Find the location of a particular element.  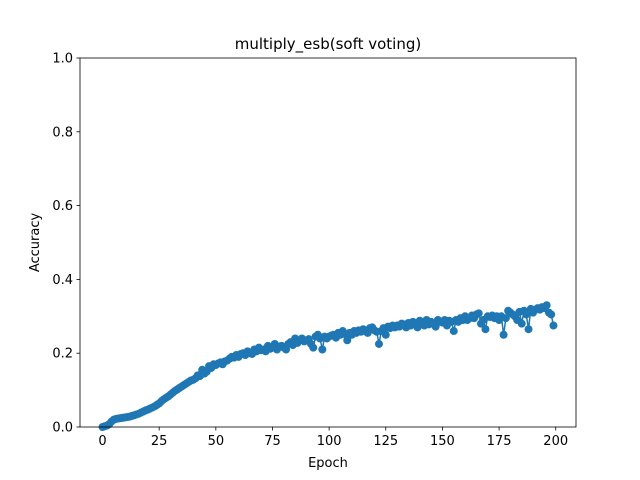

x-tick-label: 25 is located at coordinates (159, 441).